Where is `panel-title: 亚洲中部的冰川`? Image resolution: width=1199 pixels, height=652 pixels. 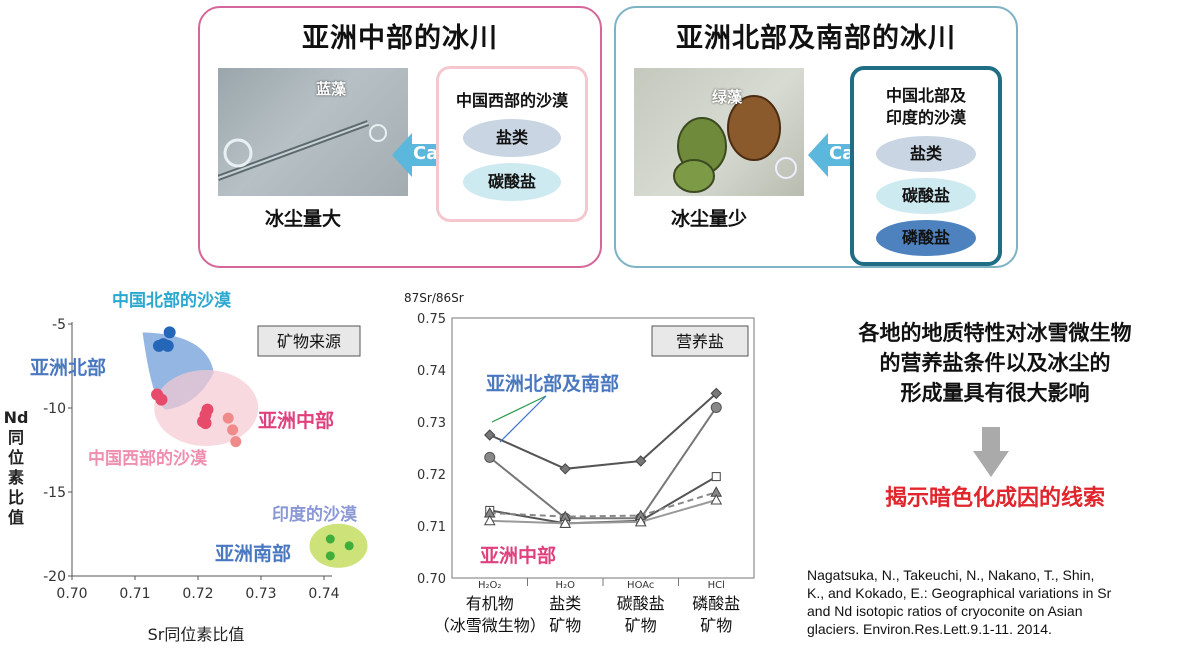
panel-title: 亚洲中部的冰川 is located at coordinates (400, 38).